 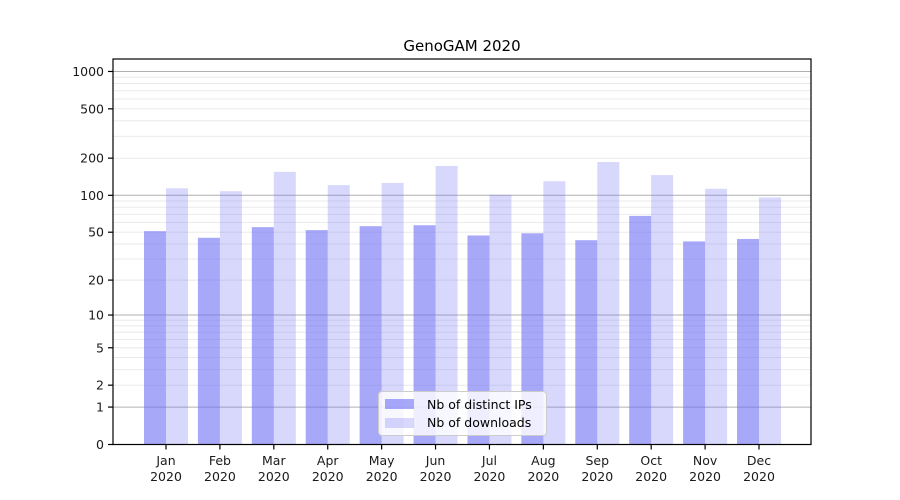 I want to click on x-tick-label-month: May, so click(x=382, y=460).